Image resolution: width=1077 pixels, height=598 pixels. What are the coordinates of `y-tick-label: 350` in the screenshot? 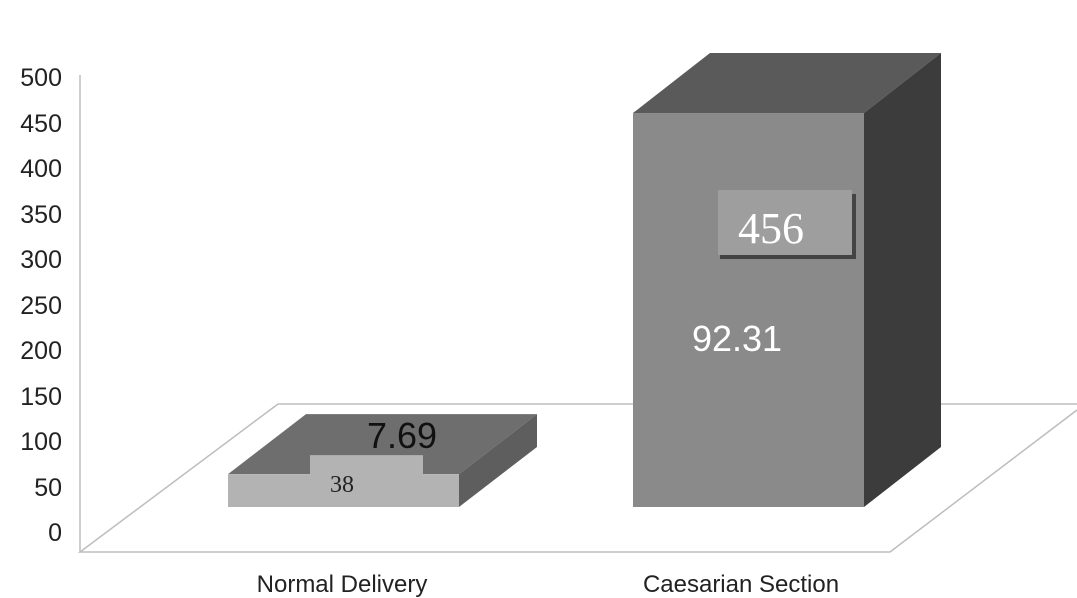 It's located at (41, 215).